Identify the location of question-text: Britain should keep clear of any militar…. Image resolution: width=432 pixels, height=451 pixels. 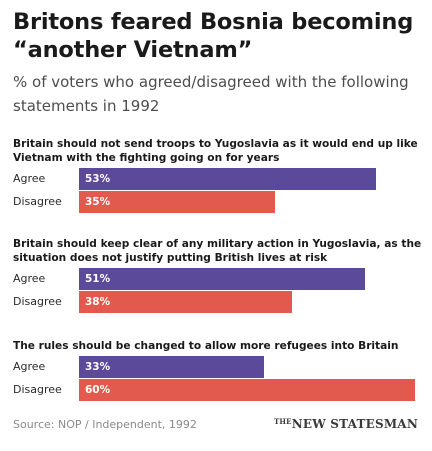
(217, 251).